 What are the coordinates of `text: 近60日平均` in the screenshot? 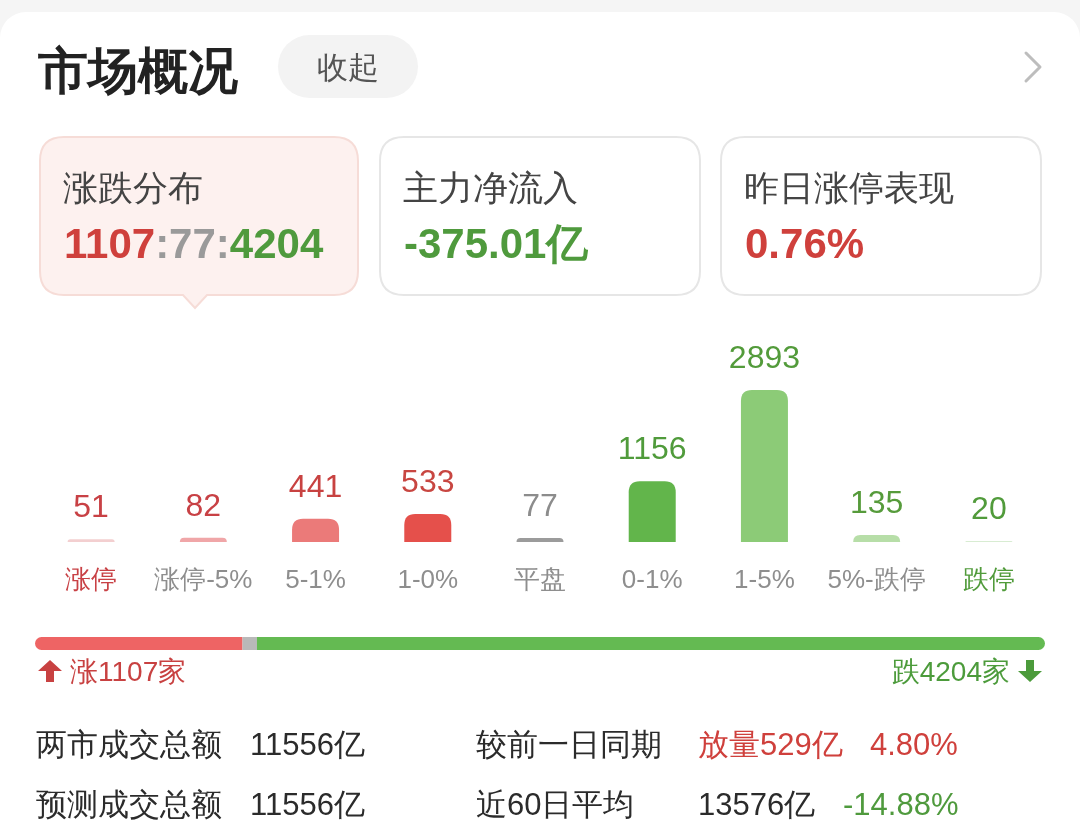 It's located at (555, 804).